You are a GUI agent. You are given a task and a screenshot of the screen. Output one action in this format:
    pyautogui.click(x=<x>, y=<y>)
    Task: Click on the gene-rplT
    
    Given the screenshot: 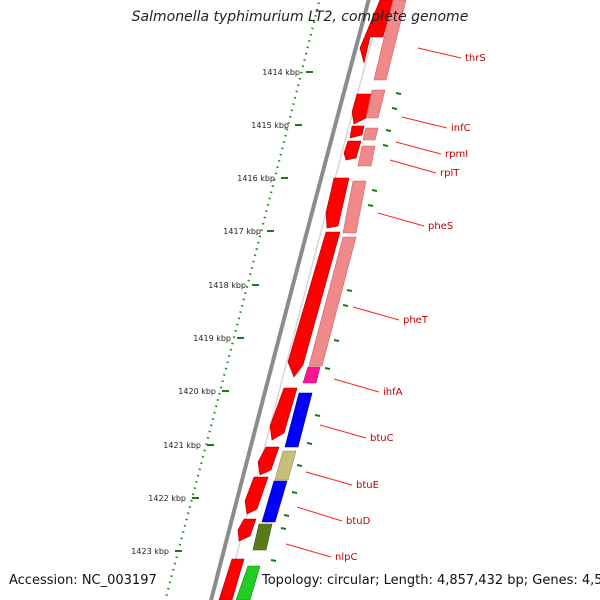 What is the action you would take?
    pyautogui.click(x=352, y=150)
    